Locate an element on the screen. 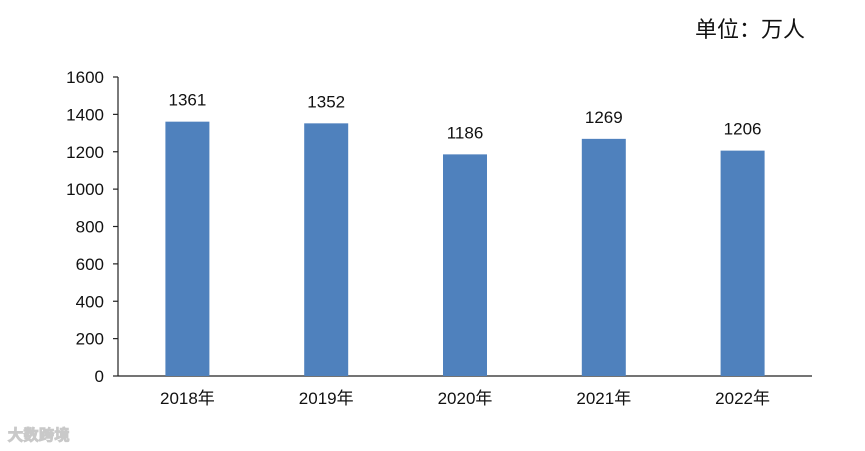 This screenshot has width=865, height=451. y-tick-label: 200 is located at coordinates (90, 339).